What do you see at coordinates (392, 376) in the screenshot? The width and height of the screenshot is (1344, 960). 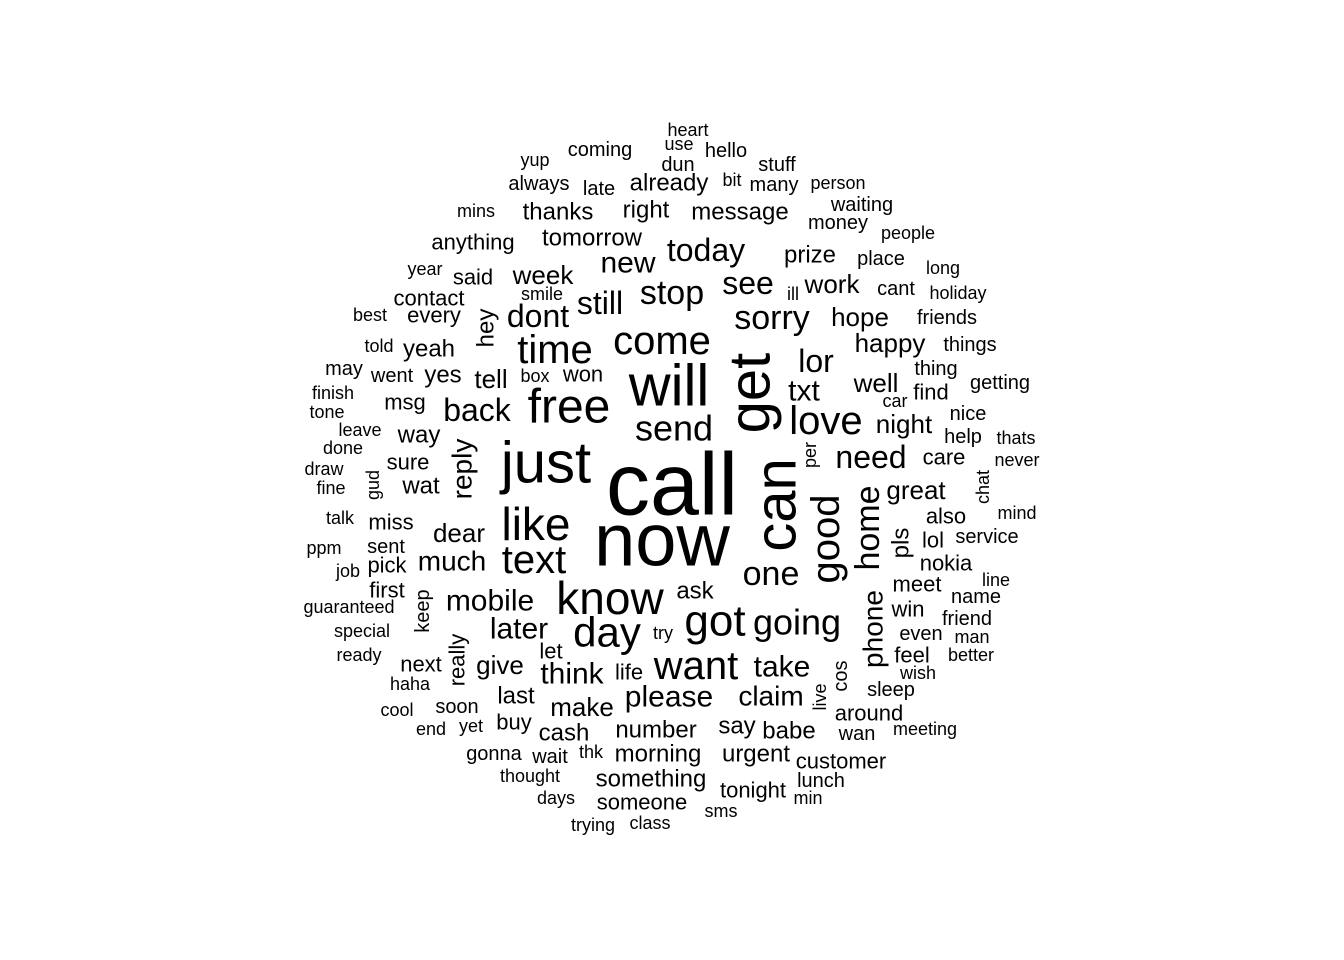 I see `cloud-word-went: went` at bounding box center [392, 376].